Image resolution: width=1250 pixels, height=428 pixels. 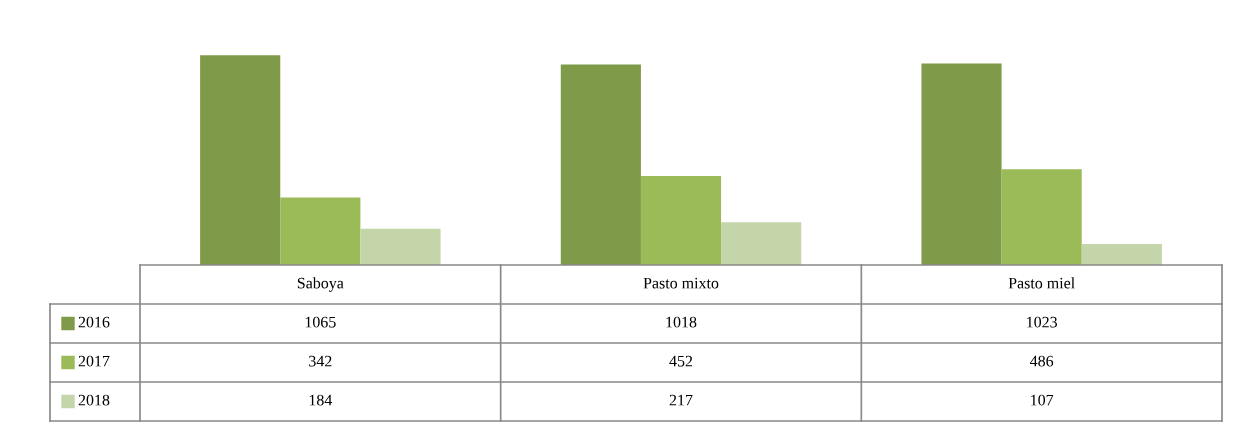 I want to click on data-label: 1023, so click(x=1042, y=322).